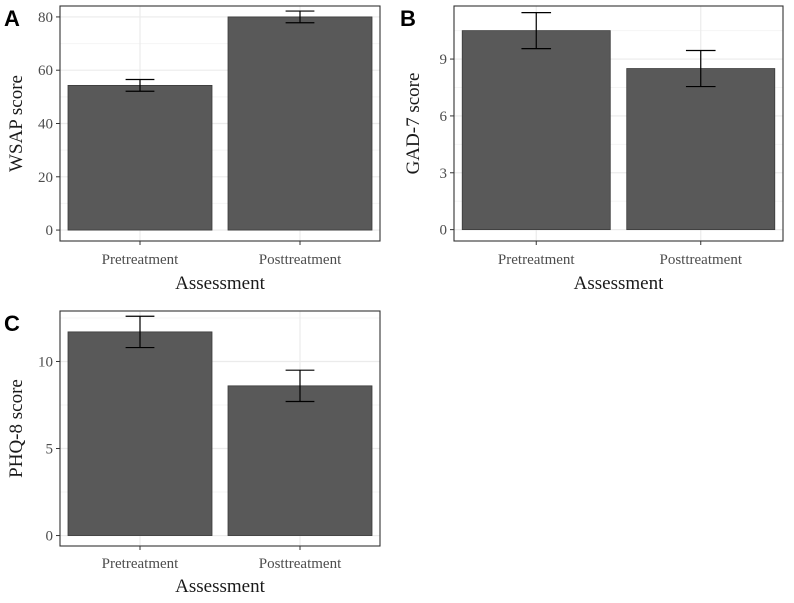 The width and height of the screenshot is (794, 603). I want to click on y-tick-label: 10, so click(45, 362).